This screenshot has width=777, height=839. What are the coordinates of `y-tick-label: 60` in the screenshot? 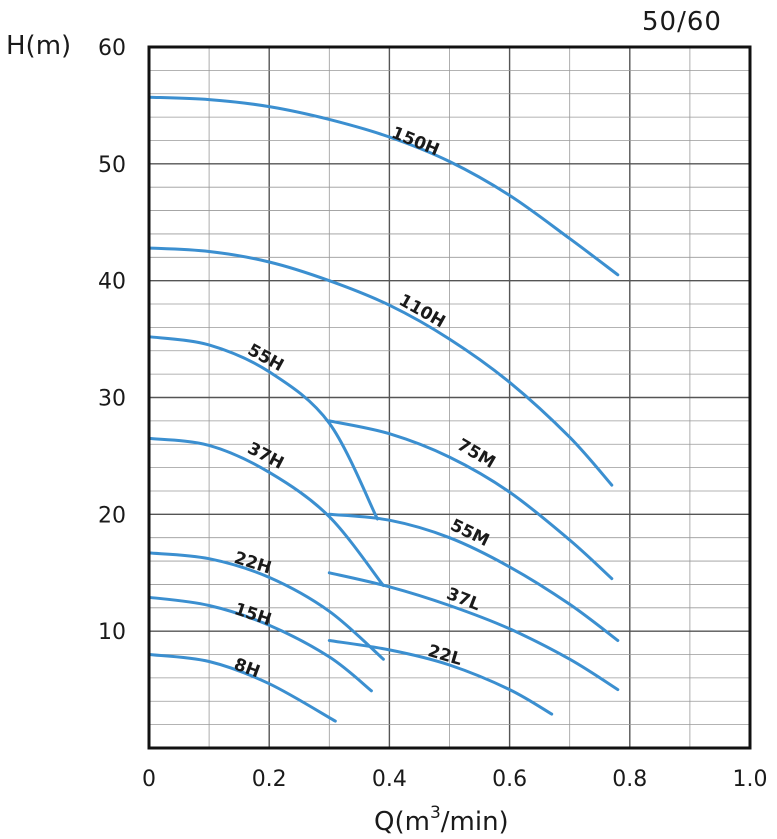 It's located at (112, 48).